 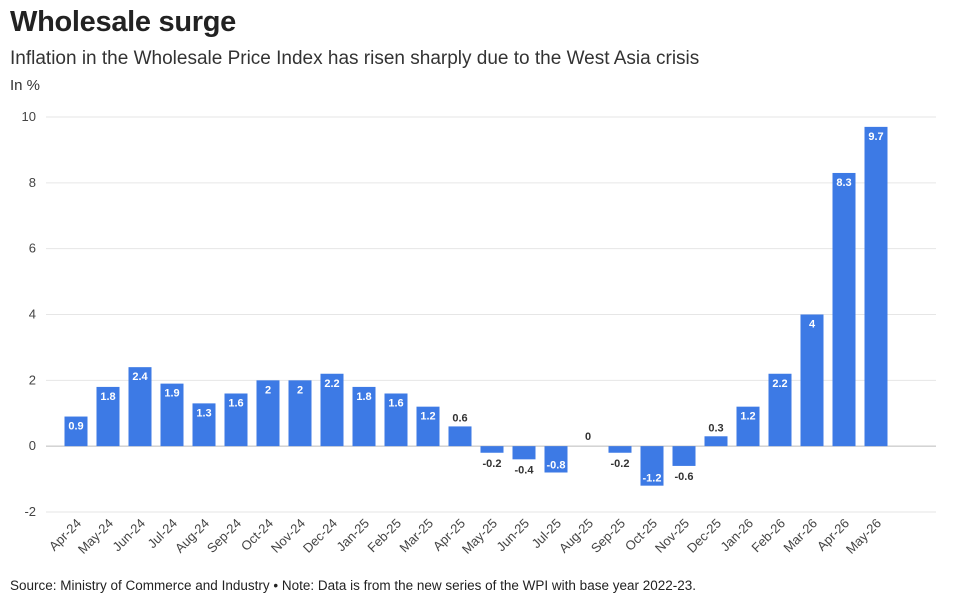 I want to click on x-tick-label: May-24, so click(x=95, y=536).